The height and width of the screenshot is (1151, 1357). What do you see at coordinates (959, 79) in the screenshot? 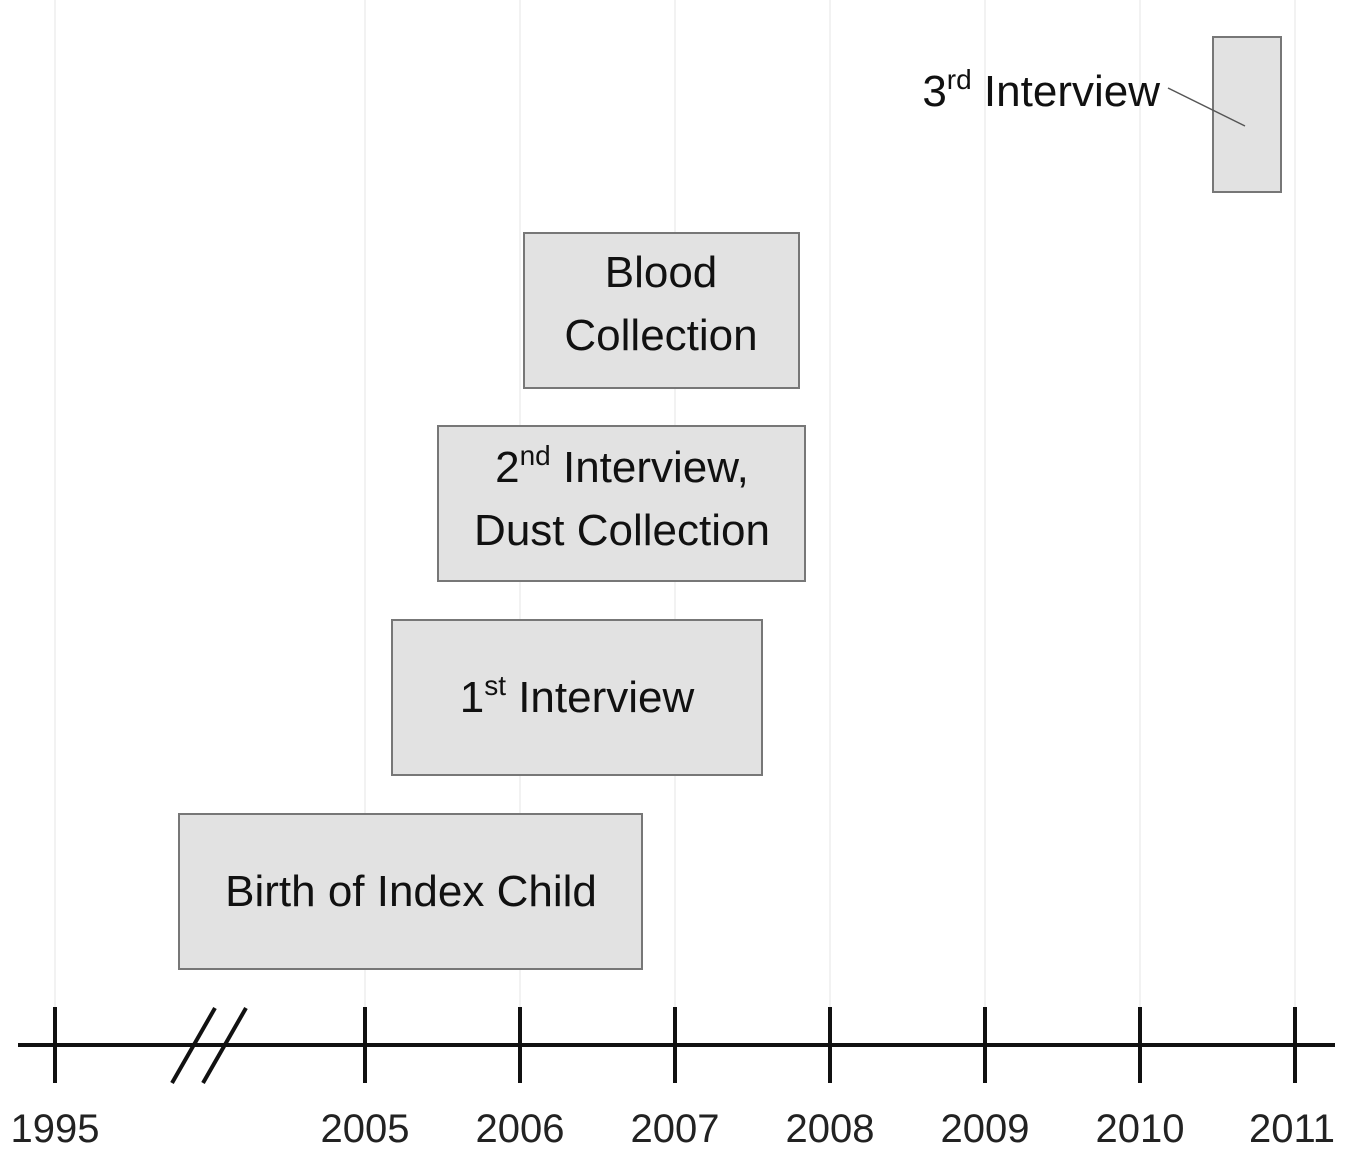
I see `label-superscript: rd` at bounding box center [959, 79].